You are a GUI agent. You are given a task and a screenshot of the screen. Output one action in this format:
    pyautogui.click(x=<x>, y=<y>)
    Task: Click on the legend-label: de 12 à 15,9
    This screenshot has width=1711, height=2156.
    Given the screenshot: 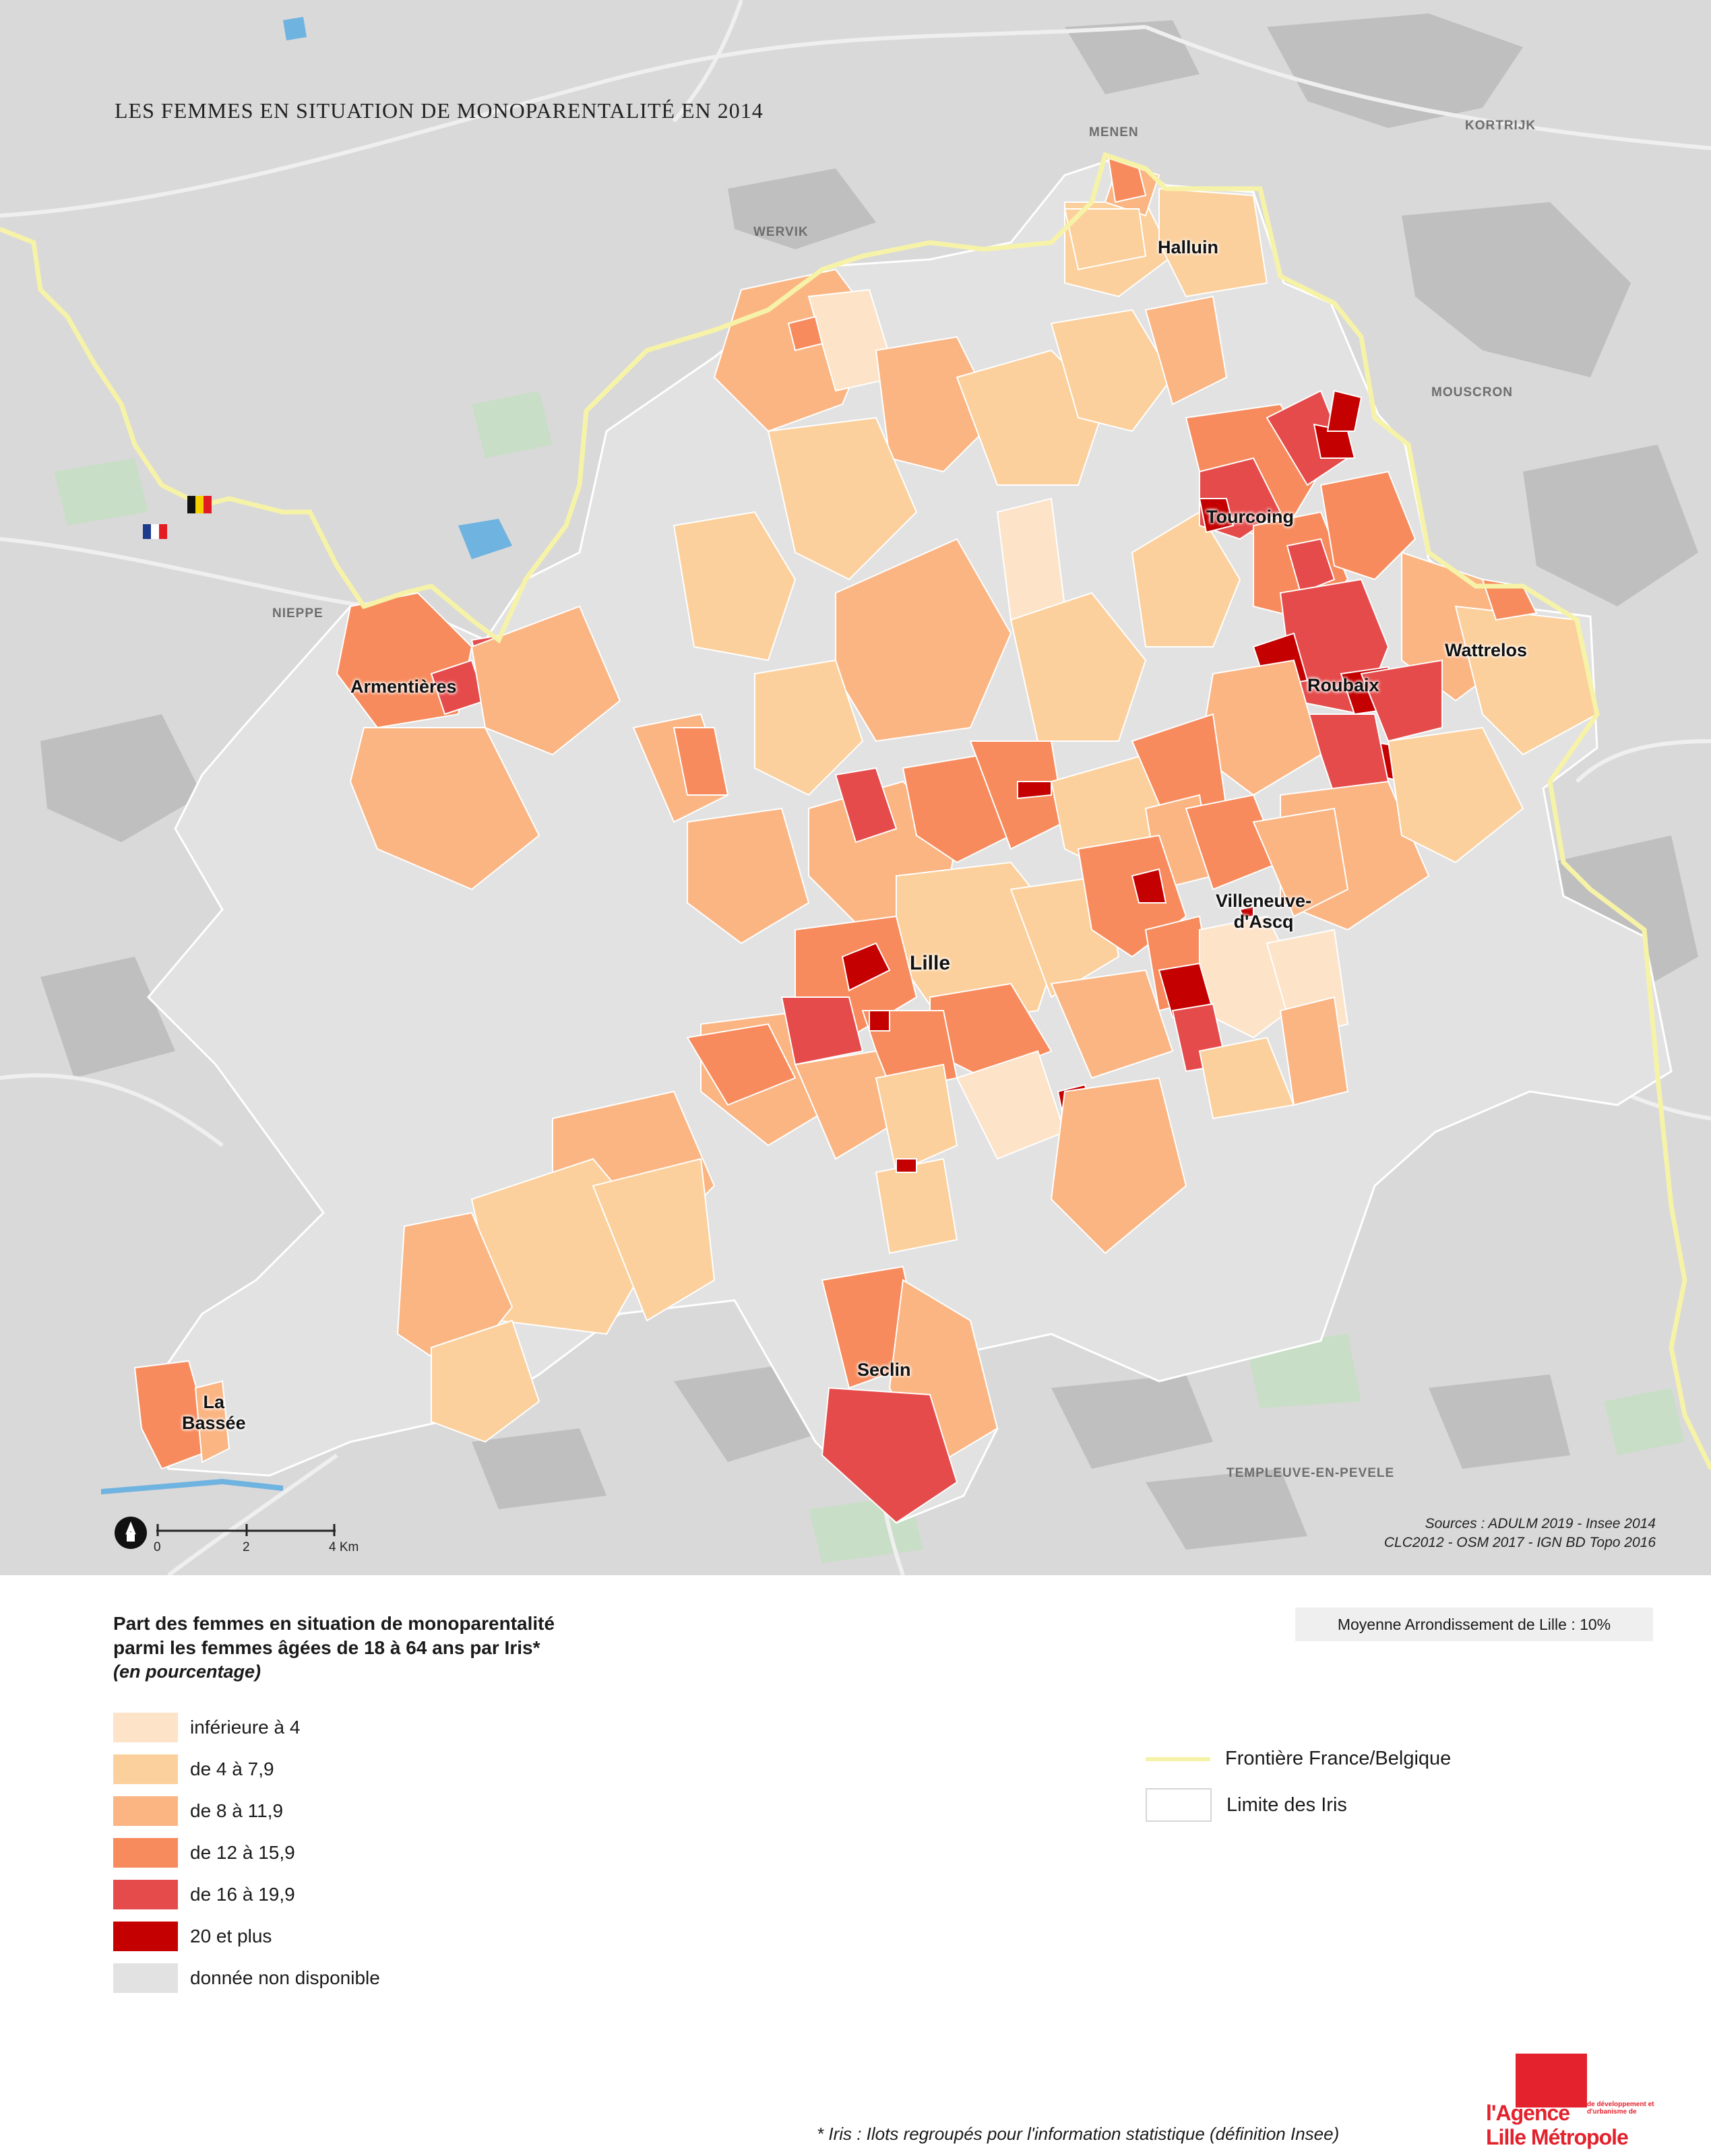 What is the action you would take?
    pyautogui.click(x=242, y=1852)
    